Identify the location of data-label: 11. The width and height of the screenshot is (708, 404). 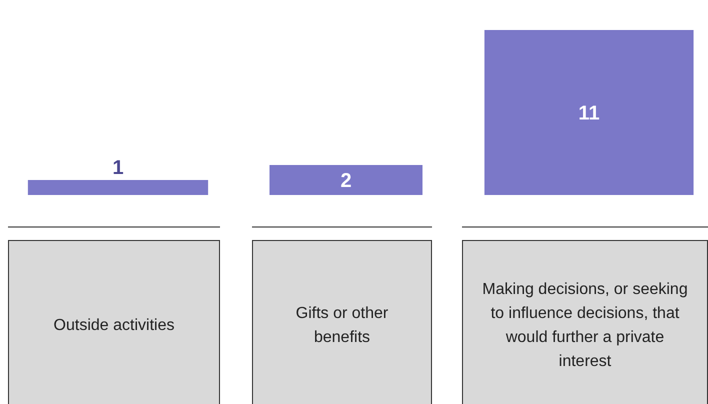
(589, 113).